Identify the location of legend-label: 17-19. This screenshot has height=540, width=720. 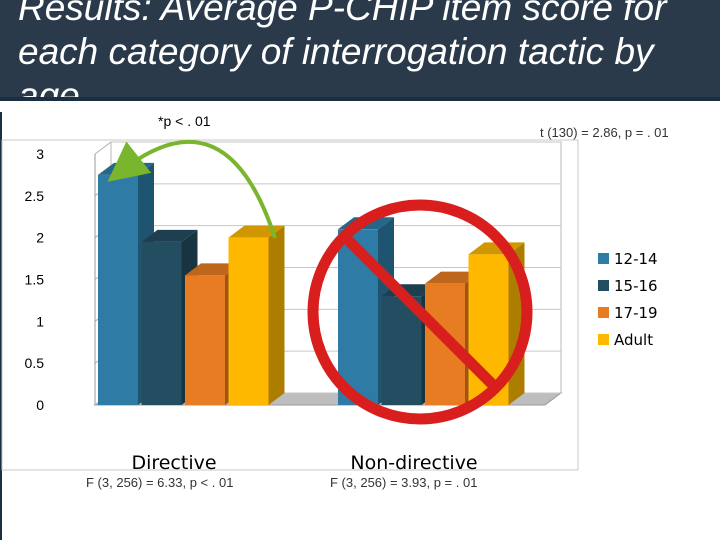
(636, 313).